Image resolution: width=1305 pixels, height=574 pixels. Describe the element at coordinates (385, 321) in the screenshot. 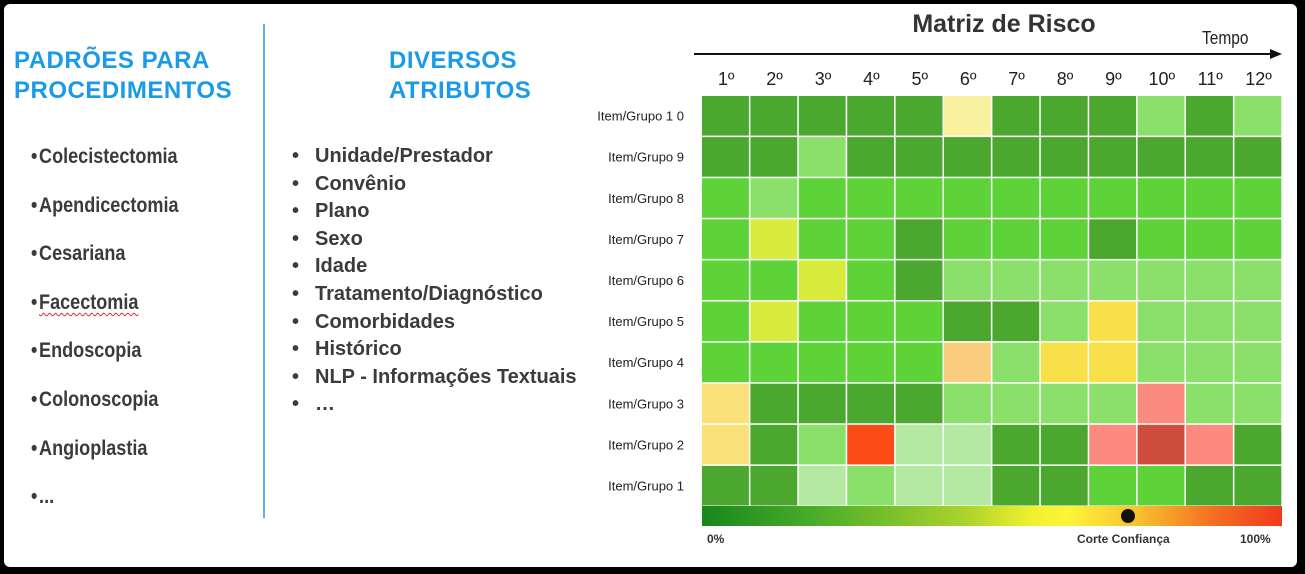

I see `attribute-label: Comorbidades` at that location.